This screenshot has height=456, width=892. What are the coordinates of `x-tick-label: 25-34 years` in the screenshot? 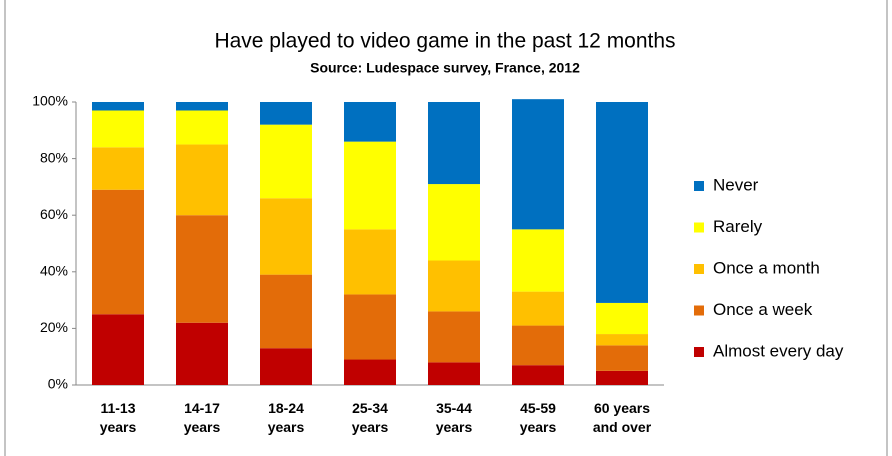 It's located at (370, 417).